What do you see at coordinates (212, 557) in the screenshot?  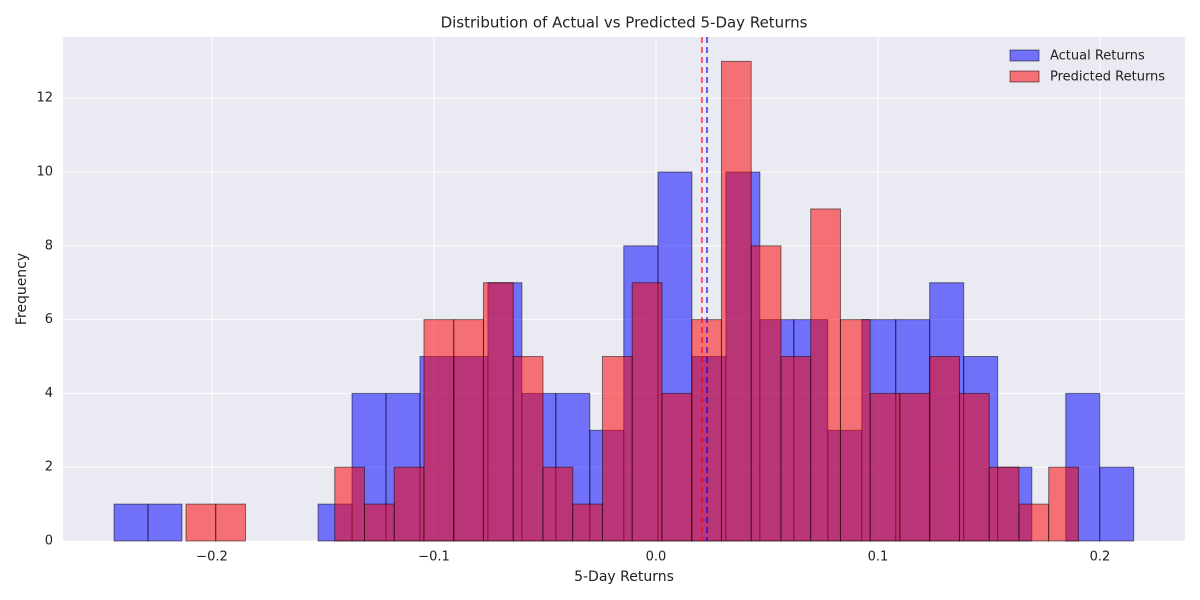 I see `x-tick-label: −0.2` at bounding box center [212, 557].